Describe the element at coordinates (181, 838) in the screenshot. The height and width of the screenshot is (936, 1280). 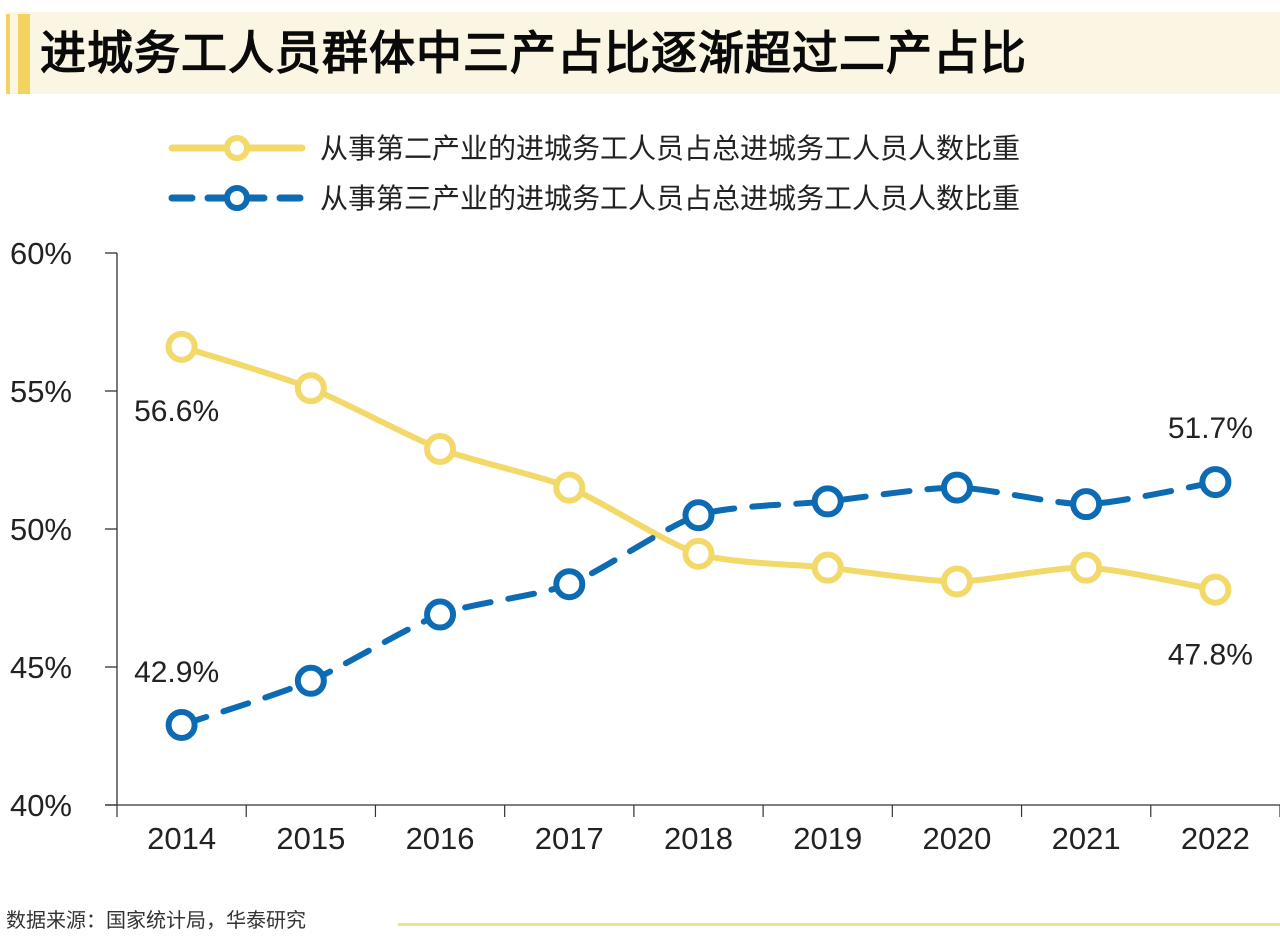
I see `x-tick-label: 2014` at that location.